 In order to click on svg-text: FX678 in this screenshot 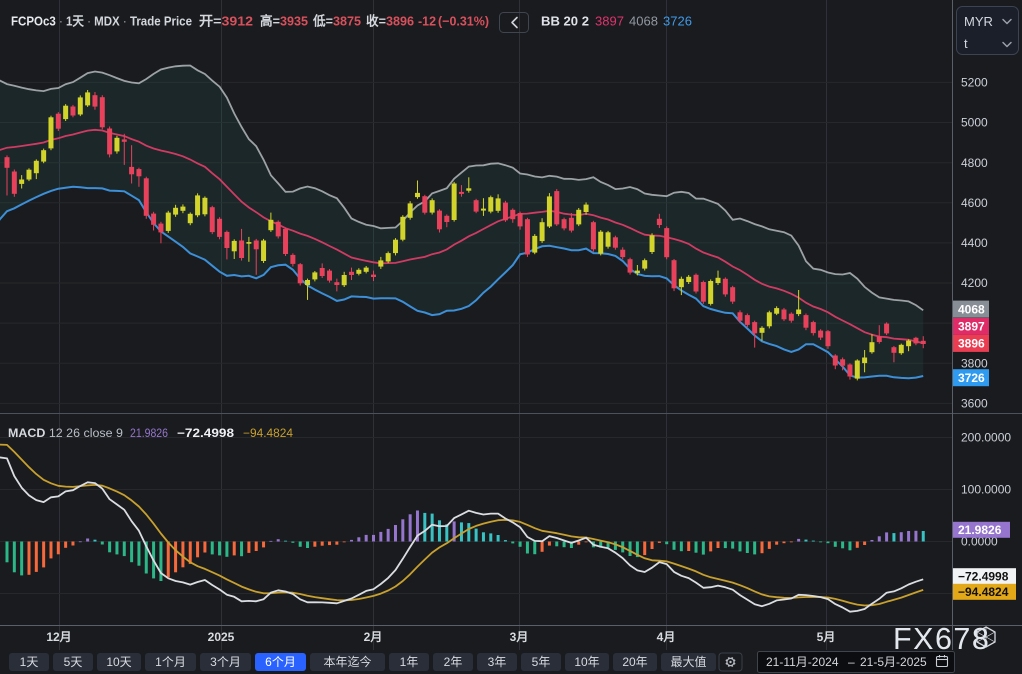, I will do `click(941, 639)`.